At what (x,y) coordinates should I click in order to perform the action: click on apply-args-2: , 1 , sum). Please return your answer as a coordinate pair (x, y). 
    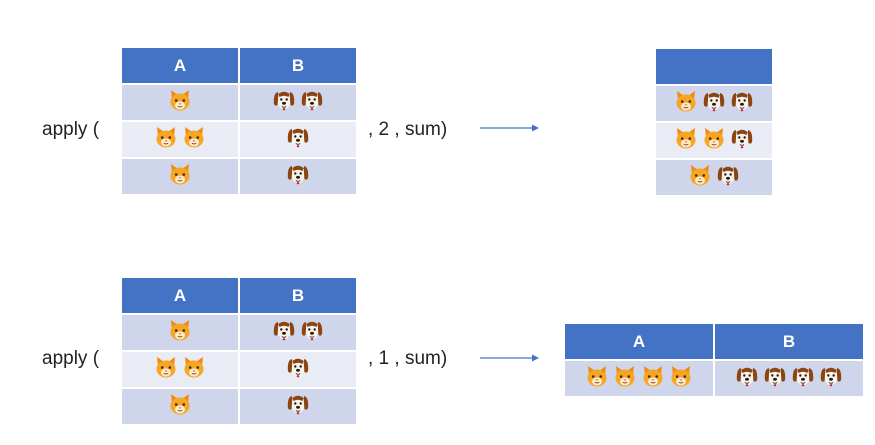
    Looking at the image, I should click on (408, 358).